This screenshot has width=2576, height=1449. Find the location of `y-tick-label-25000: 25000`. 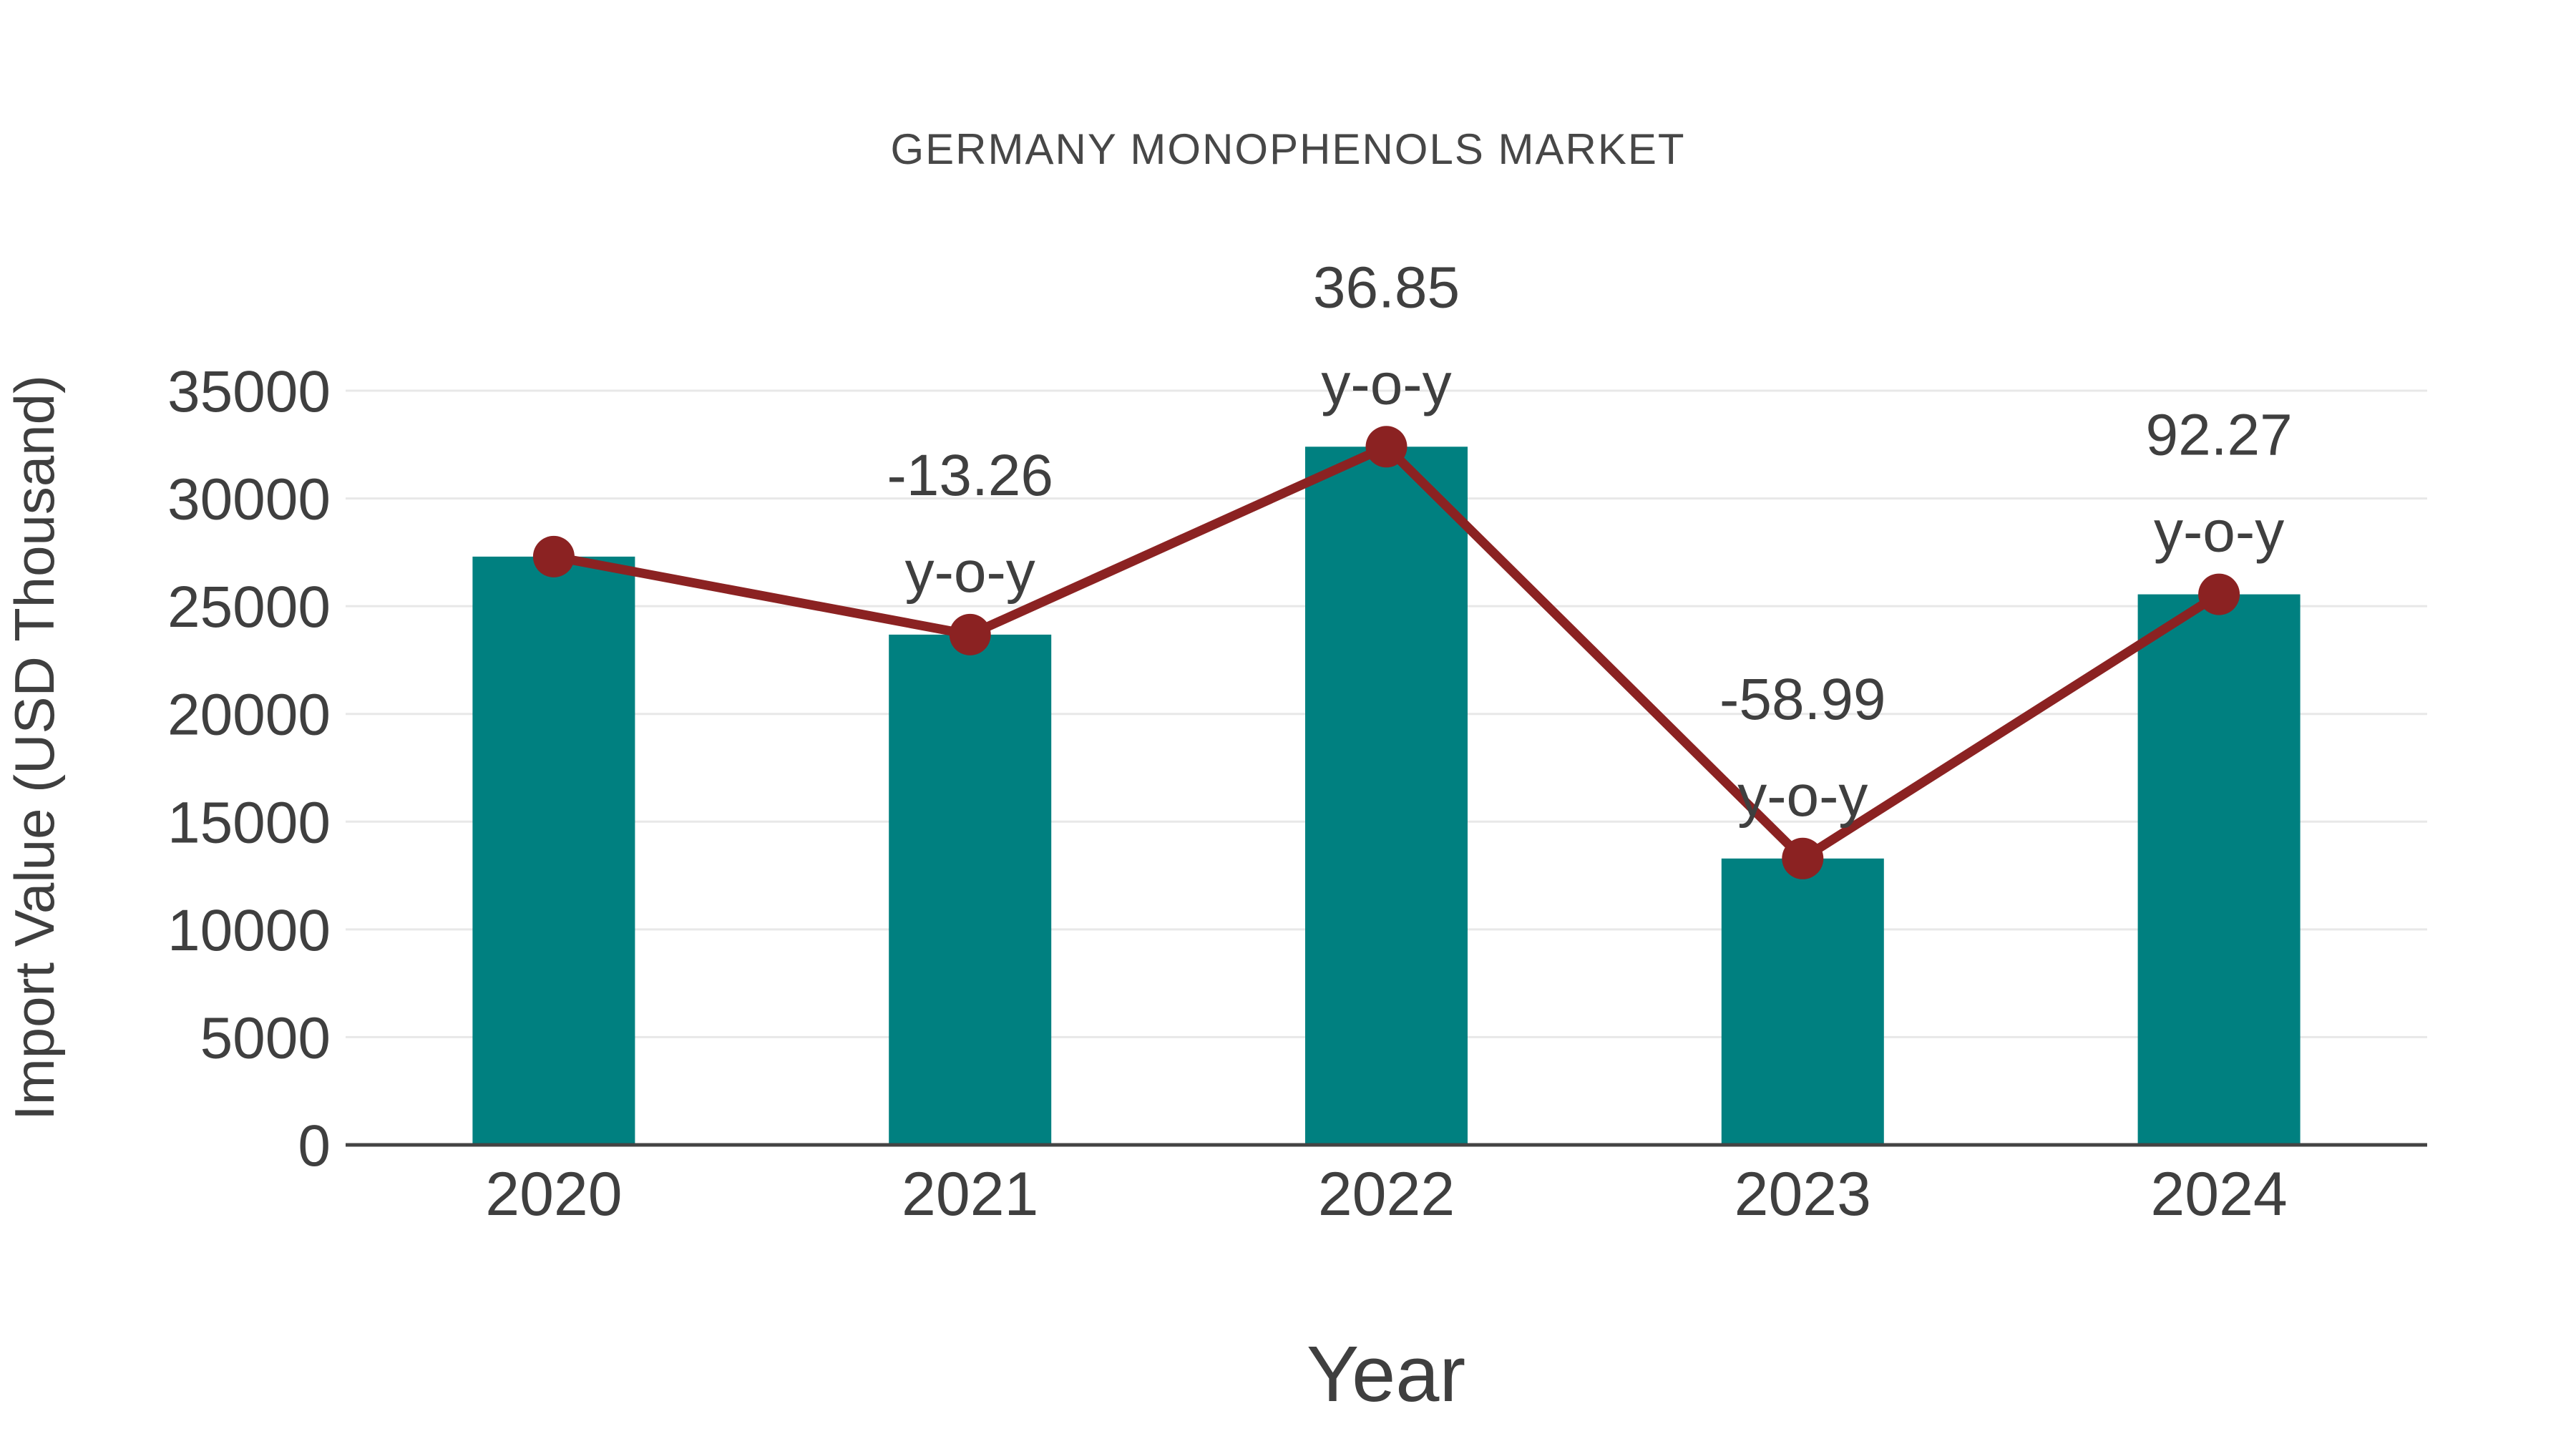

y-tick-label-25000: 25000 is located at coordinates (249, 607).